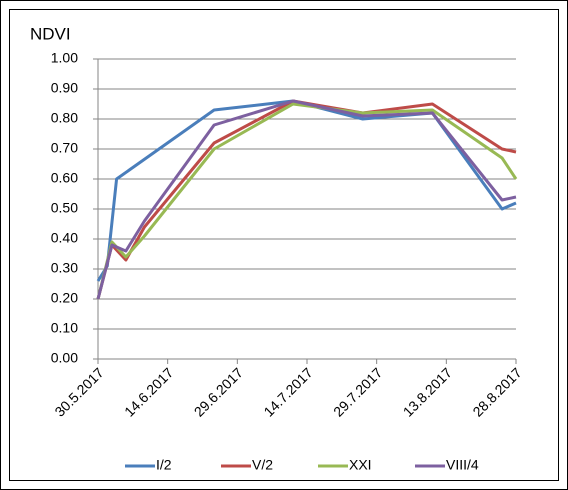 The width and height of the screenshot is (568, 490). Describe the element at coordinates (50, 33) in the screenshot. I see `chart-title: NDVI` at that location.